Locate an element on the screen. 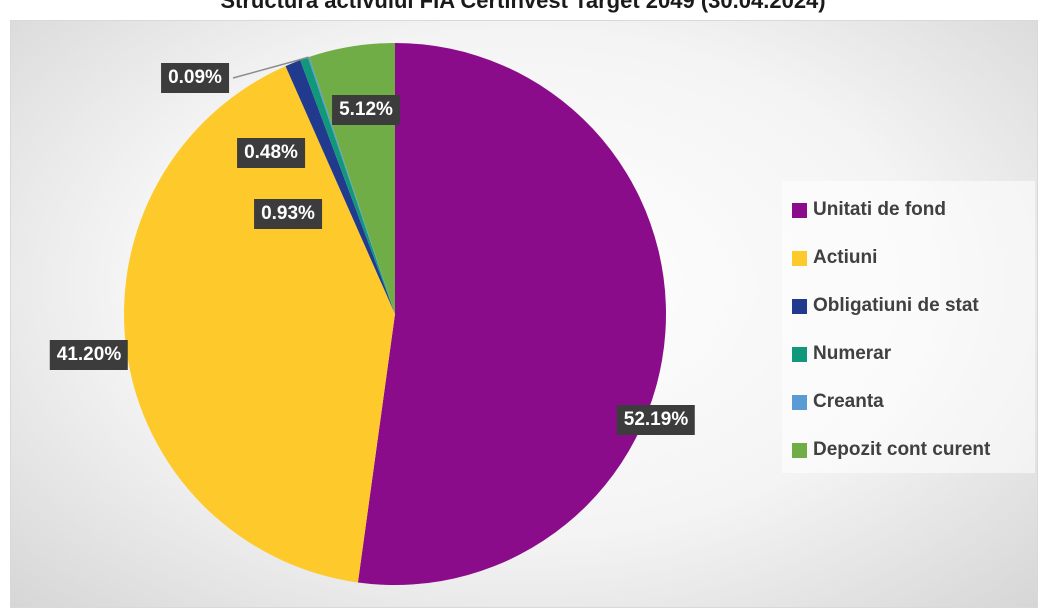  legend-label: Unitati de fond is located at coordinates (879, 209).